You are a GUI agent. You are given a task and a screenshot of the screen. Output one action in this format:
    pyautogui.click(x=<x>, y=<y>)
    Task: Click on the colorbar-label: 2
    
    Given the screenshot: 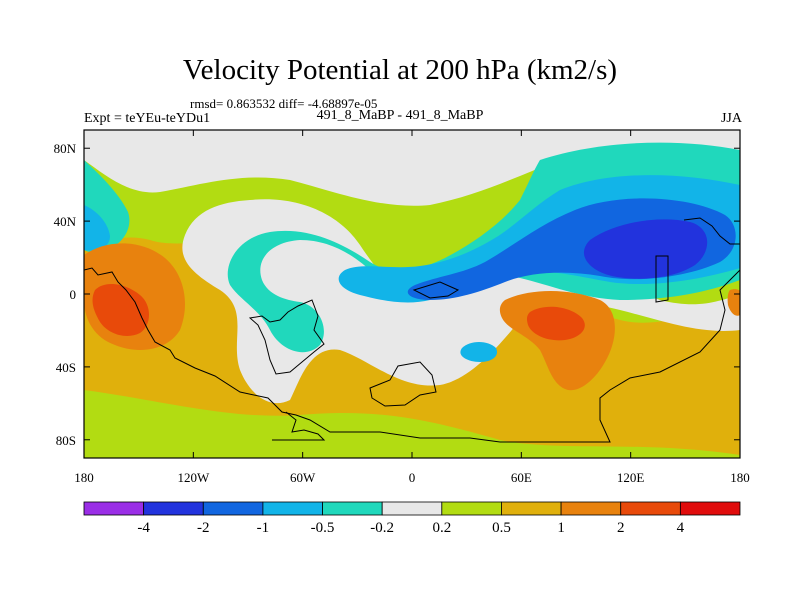 What is the action you would take?
    pyautogui.click(x=620, y=528)
    